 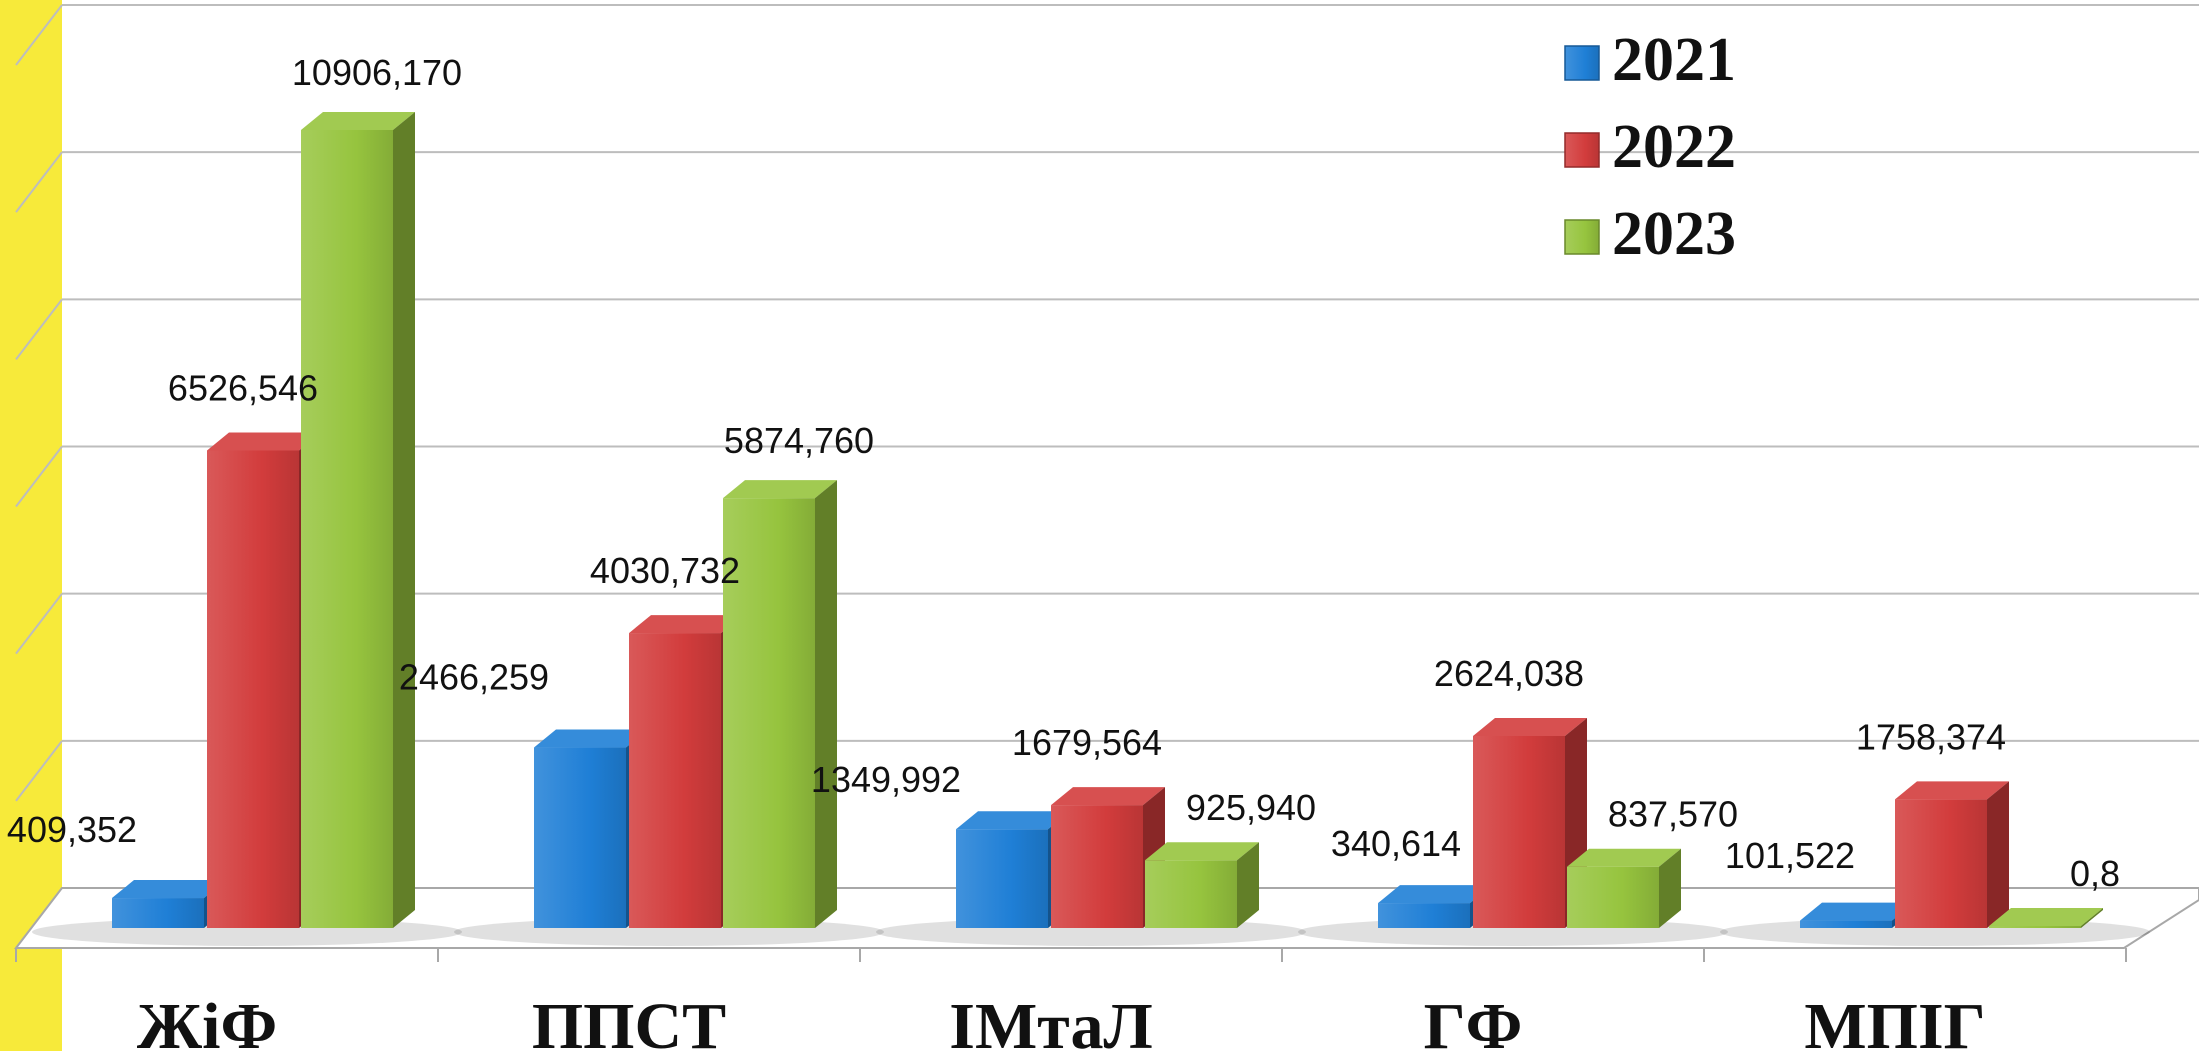 What do you see at coordinates (1673, 814) in the screenshot?
I see `data-label: 837,570` at bounding box center [1673, 814].